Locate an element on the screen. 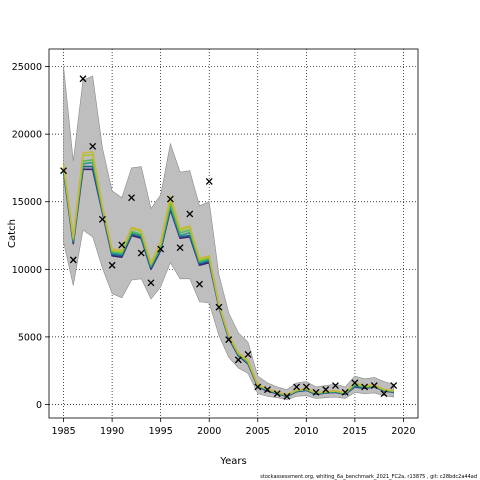  observed-point-1990 is located at coordinates (112, 265).